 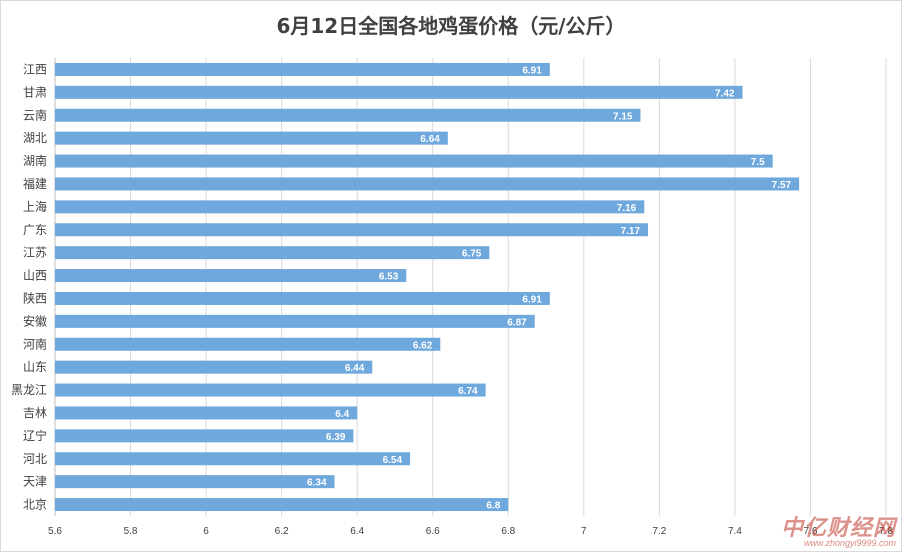 What do you see at coordinates (433, 531) in the screenshot?
I see `x-tick-label: 6.6` at bounding box center [433, 531].